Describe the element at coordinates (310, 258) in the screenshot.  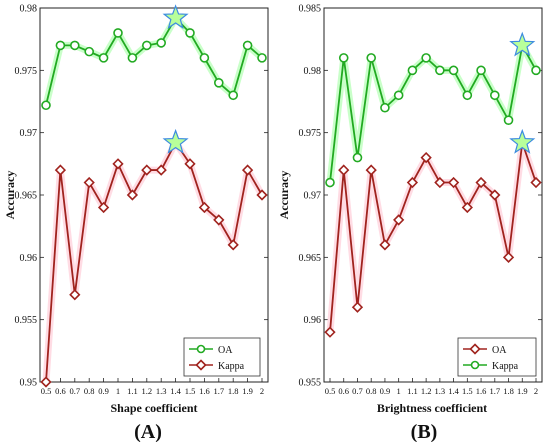
I see `y-tick-label: 0.965` at that location.